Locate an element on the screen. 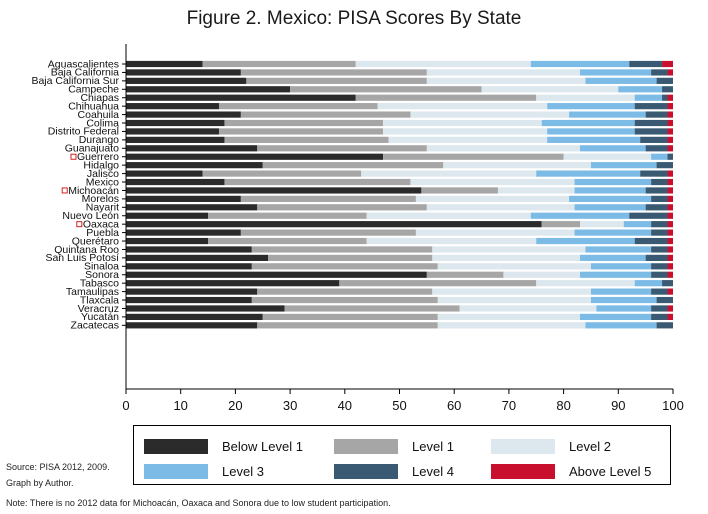 The width and height of the screenshot is (708, 514). x-tick-label-80: 80 is located at coordinates (563, 405).